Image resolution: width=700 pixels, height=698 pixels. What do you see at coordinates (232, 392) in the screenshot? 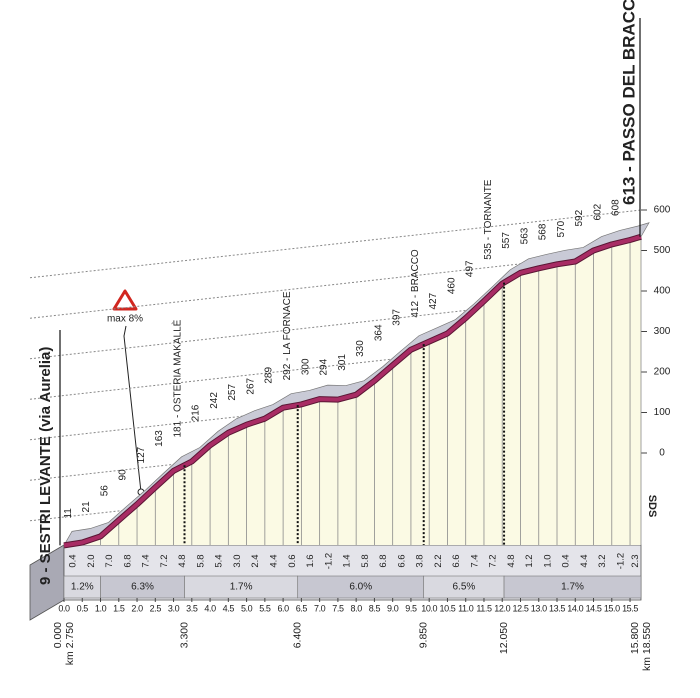
I see `altitude-label: 257` at bounding box center [232, 392].